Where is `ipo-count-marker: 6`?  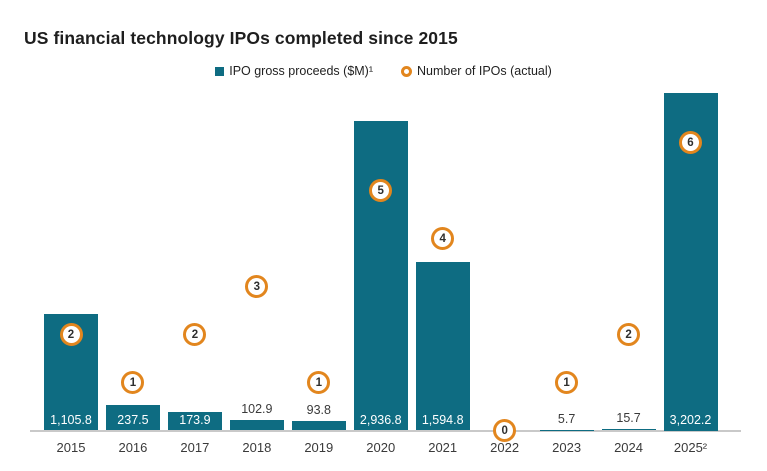 ipo-count-marker: 6 is located at coordinates (690, 142).